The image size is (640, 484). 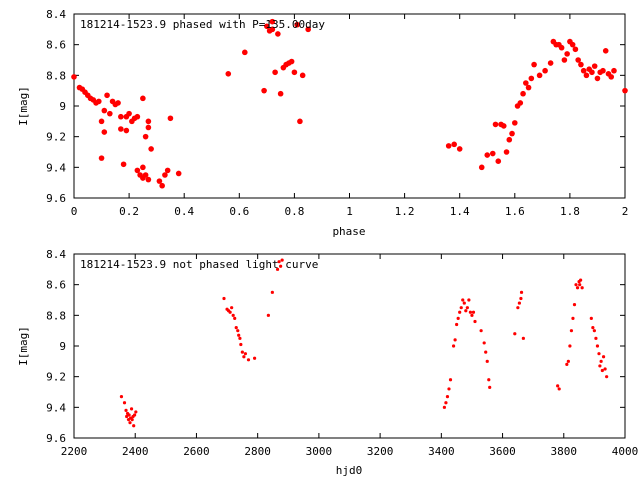 I want to click on y-tick-label: 8.4, so click(x=56, y=254).